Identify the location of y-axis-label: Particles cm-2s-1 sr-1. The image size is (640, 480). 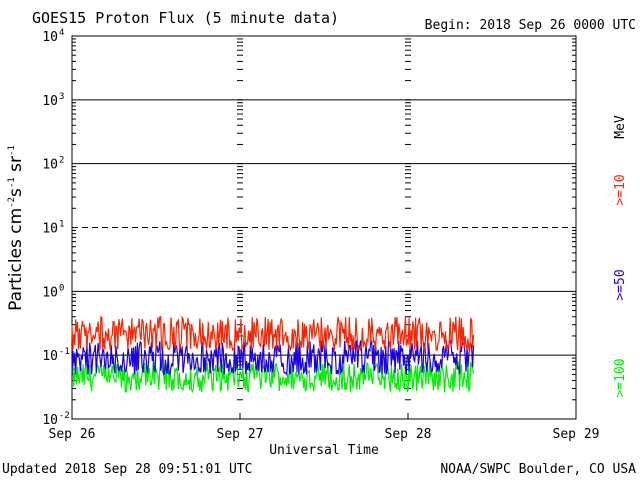
(16, 228).